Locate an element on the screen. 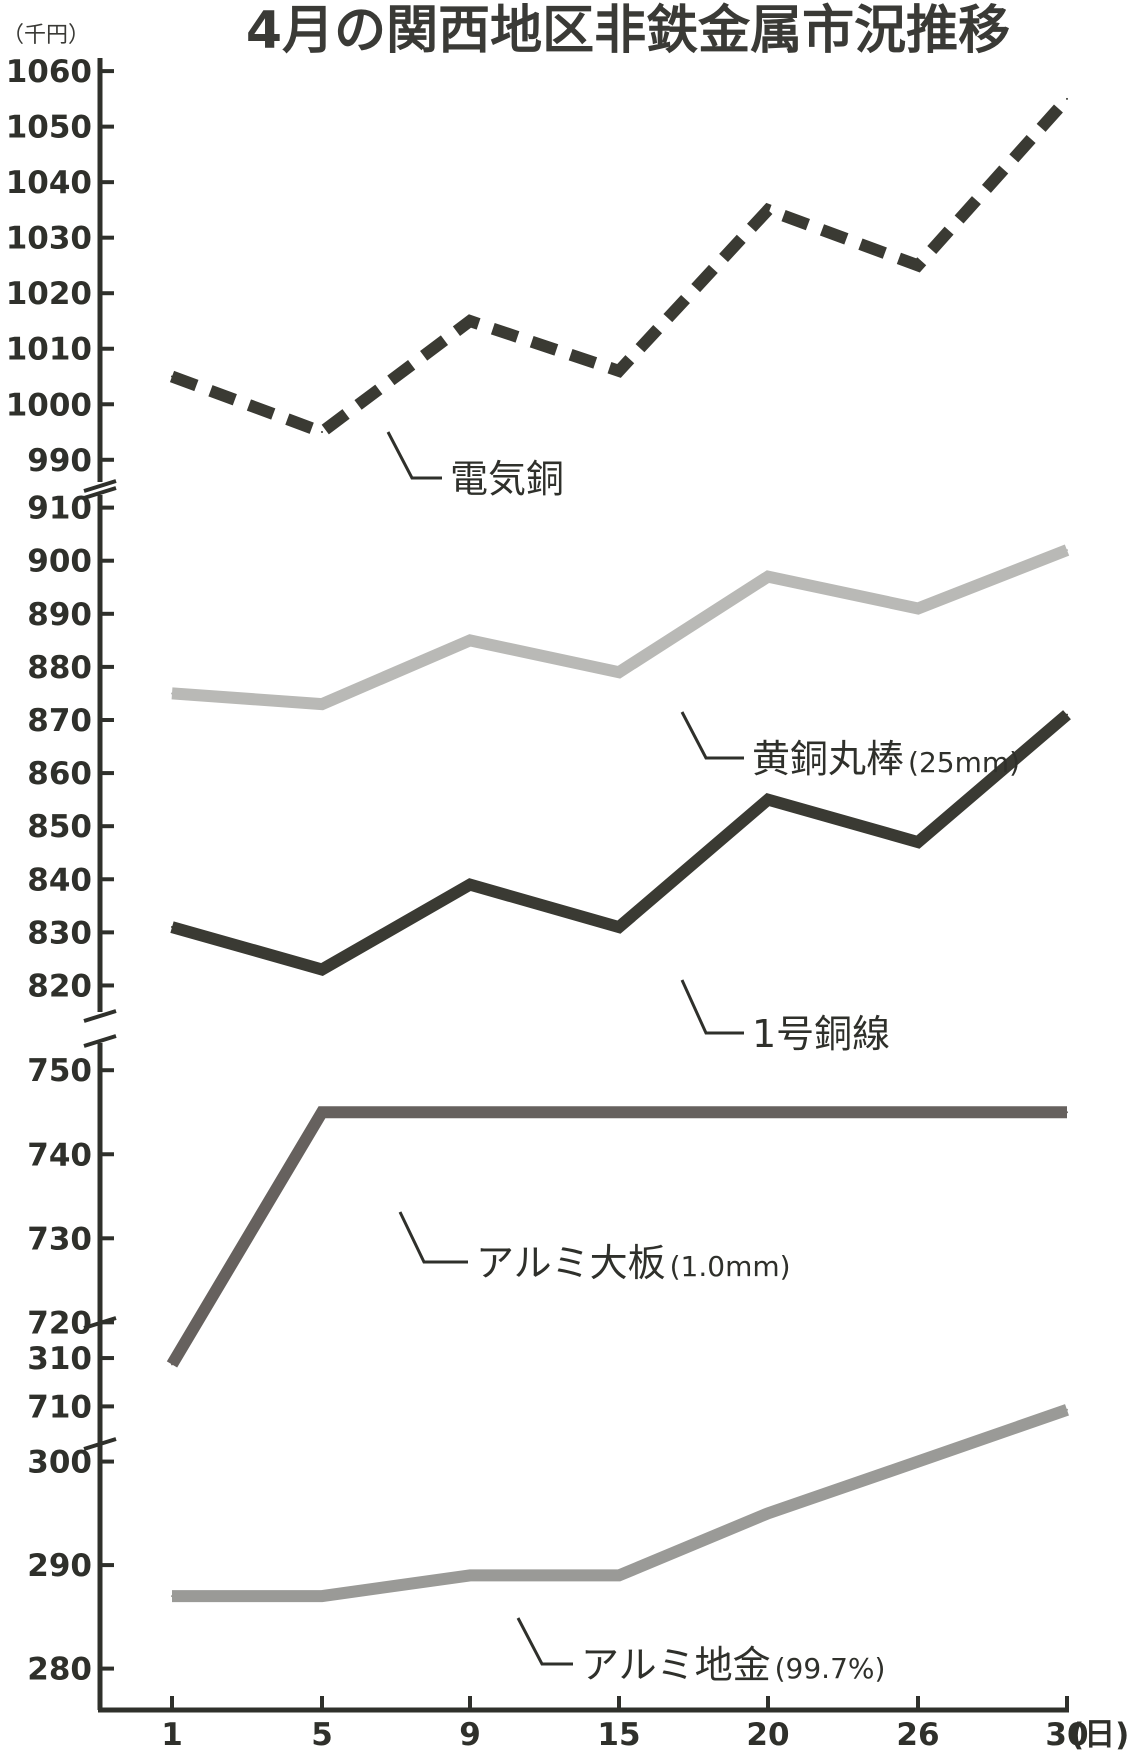 The image size is (1147, 1752). y-tick-label: 840 is located at coordinates (59, 880).